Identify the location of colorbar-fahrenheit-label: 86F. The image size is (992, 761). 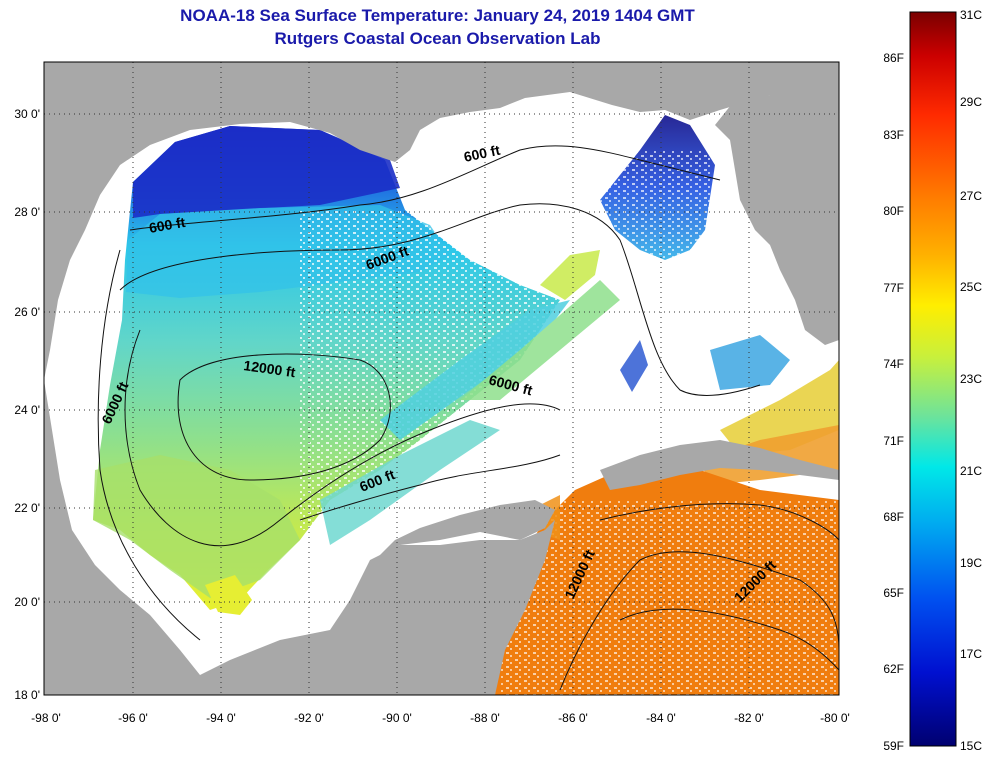
(893, 58).